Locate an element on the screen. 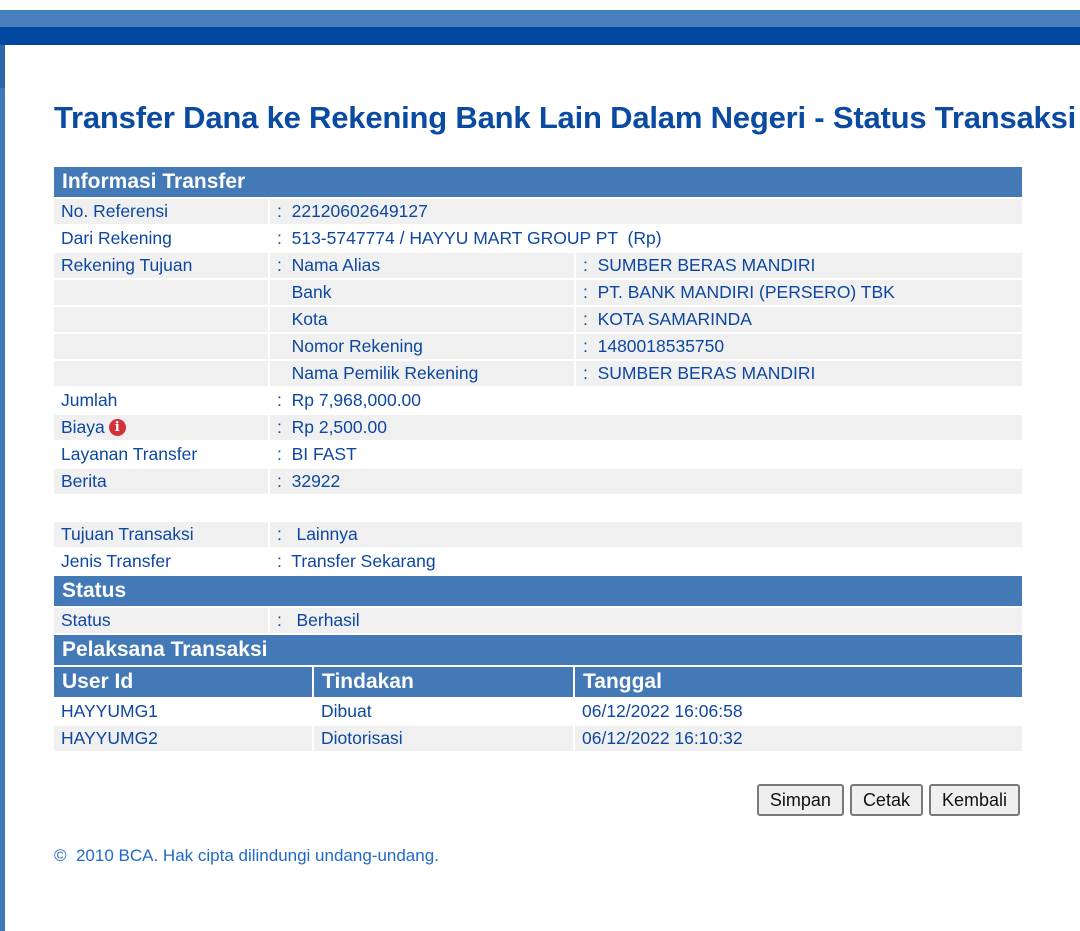 This screenshot has width=1080, height=931. kembali-button: Kembali is located at coordinates (974, 800).